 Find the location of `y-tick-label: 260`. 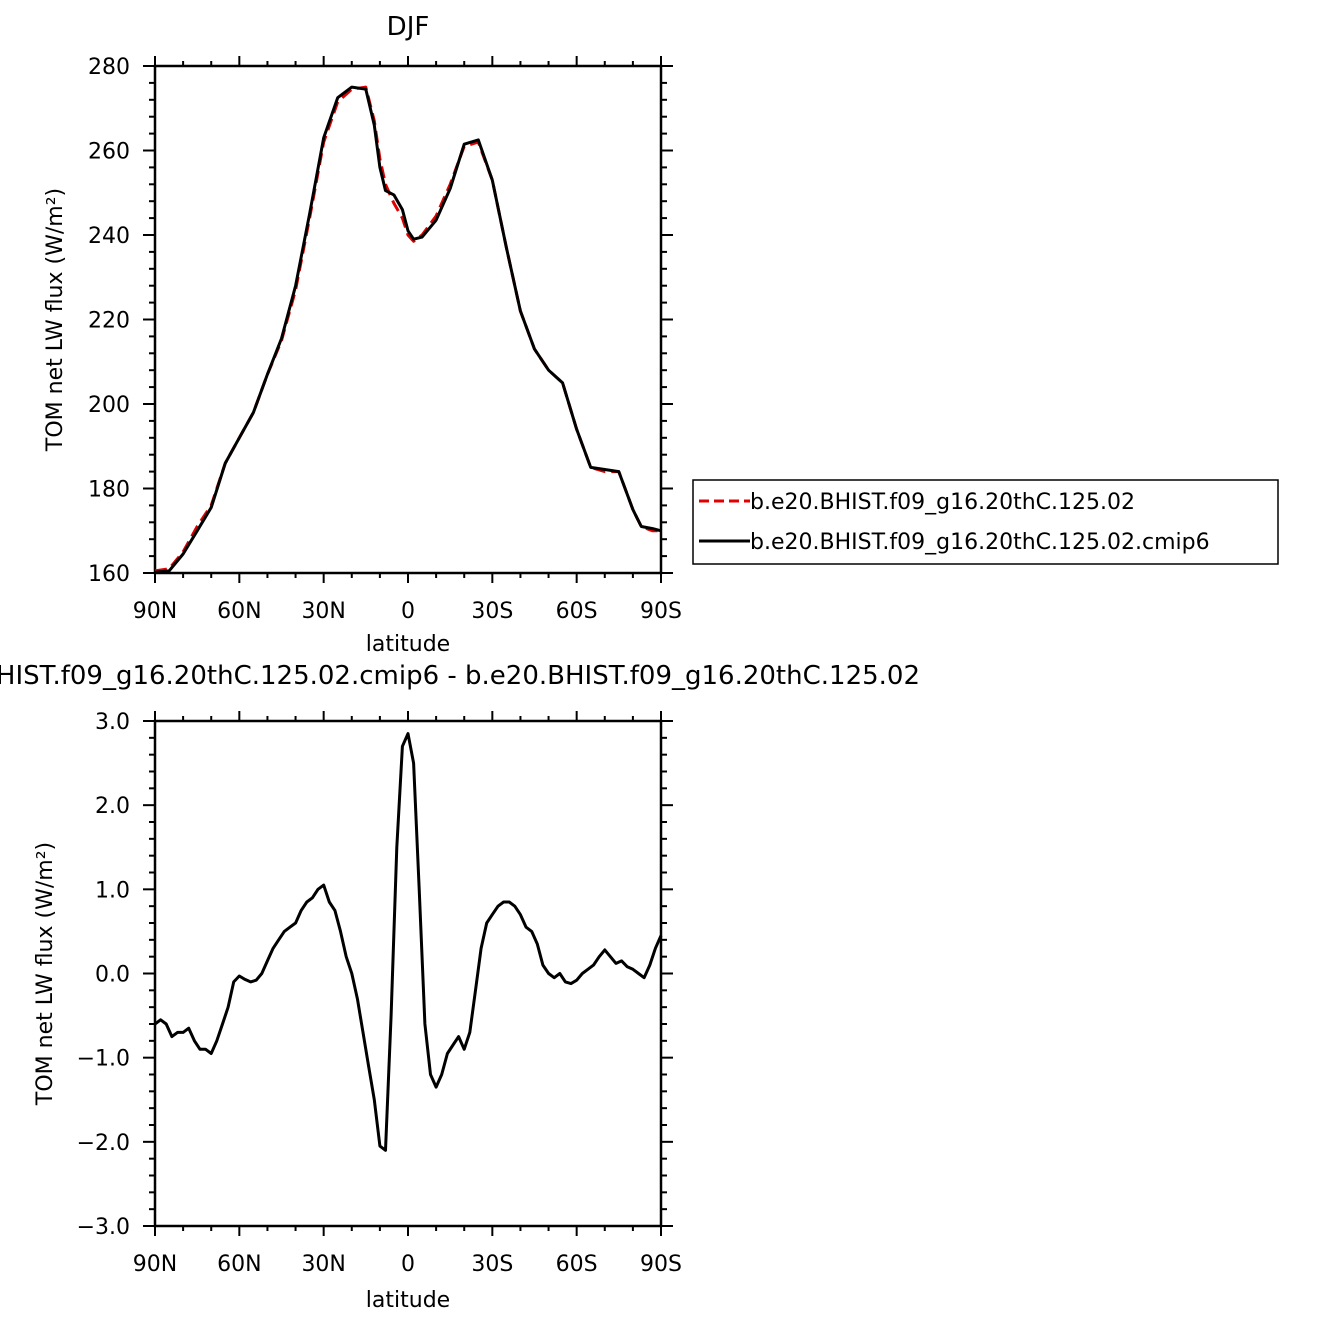

y-tick-label: 260 is located at coordinates (109, 152).